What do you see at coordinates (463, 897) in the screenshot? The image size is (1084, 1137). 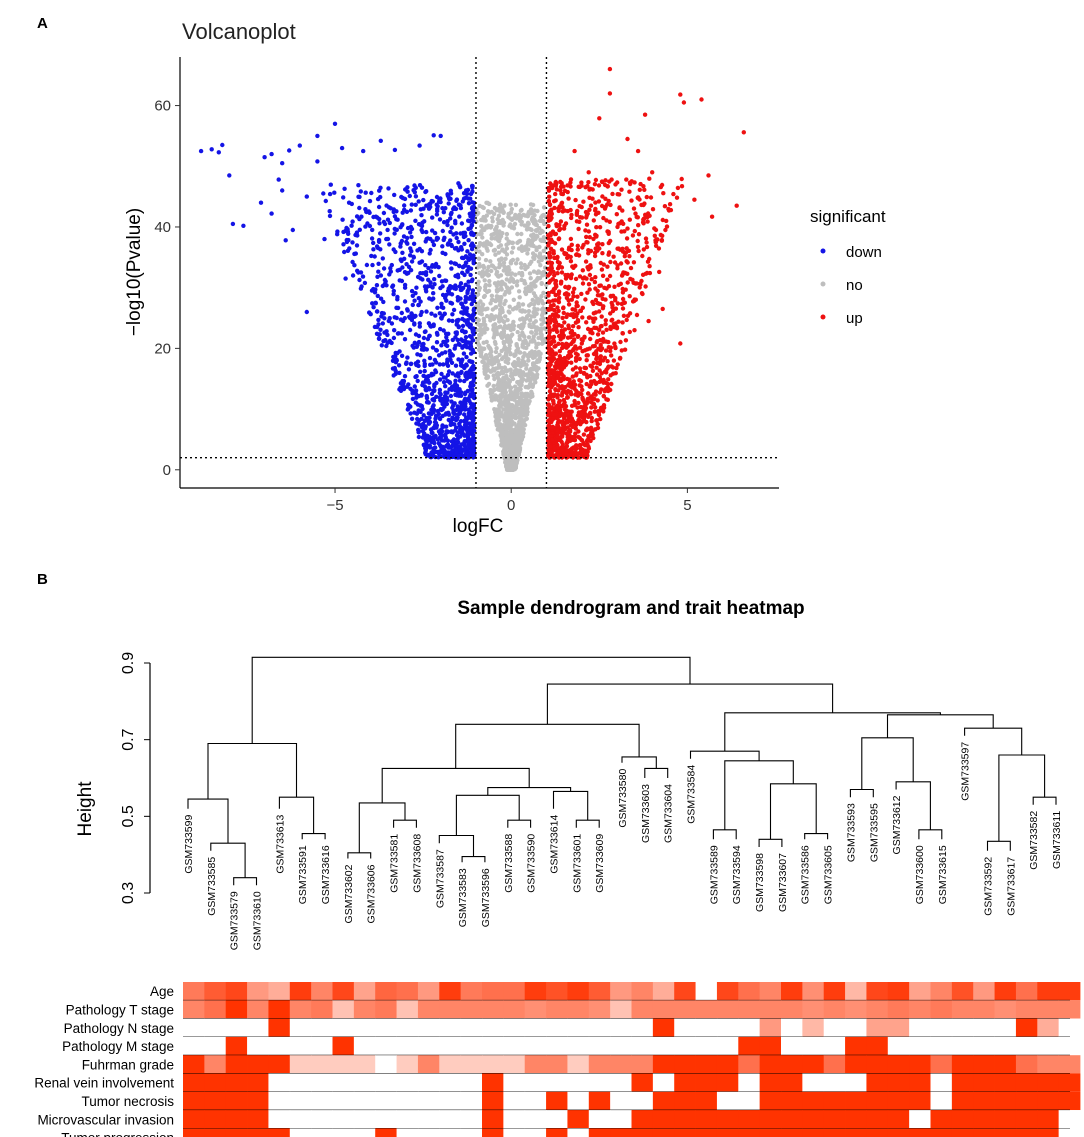 I see `sample-label: GSM733583` at bounding box center [463, 897].